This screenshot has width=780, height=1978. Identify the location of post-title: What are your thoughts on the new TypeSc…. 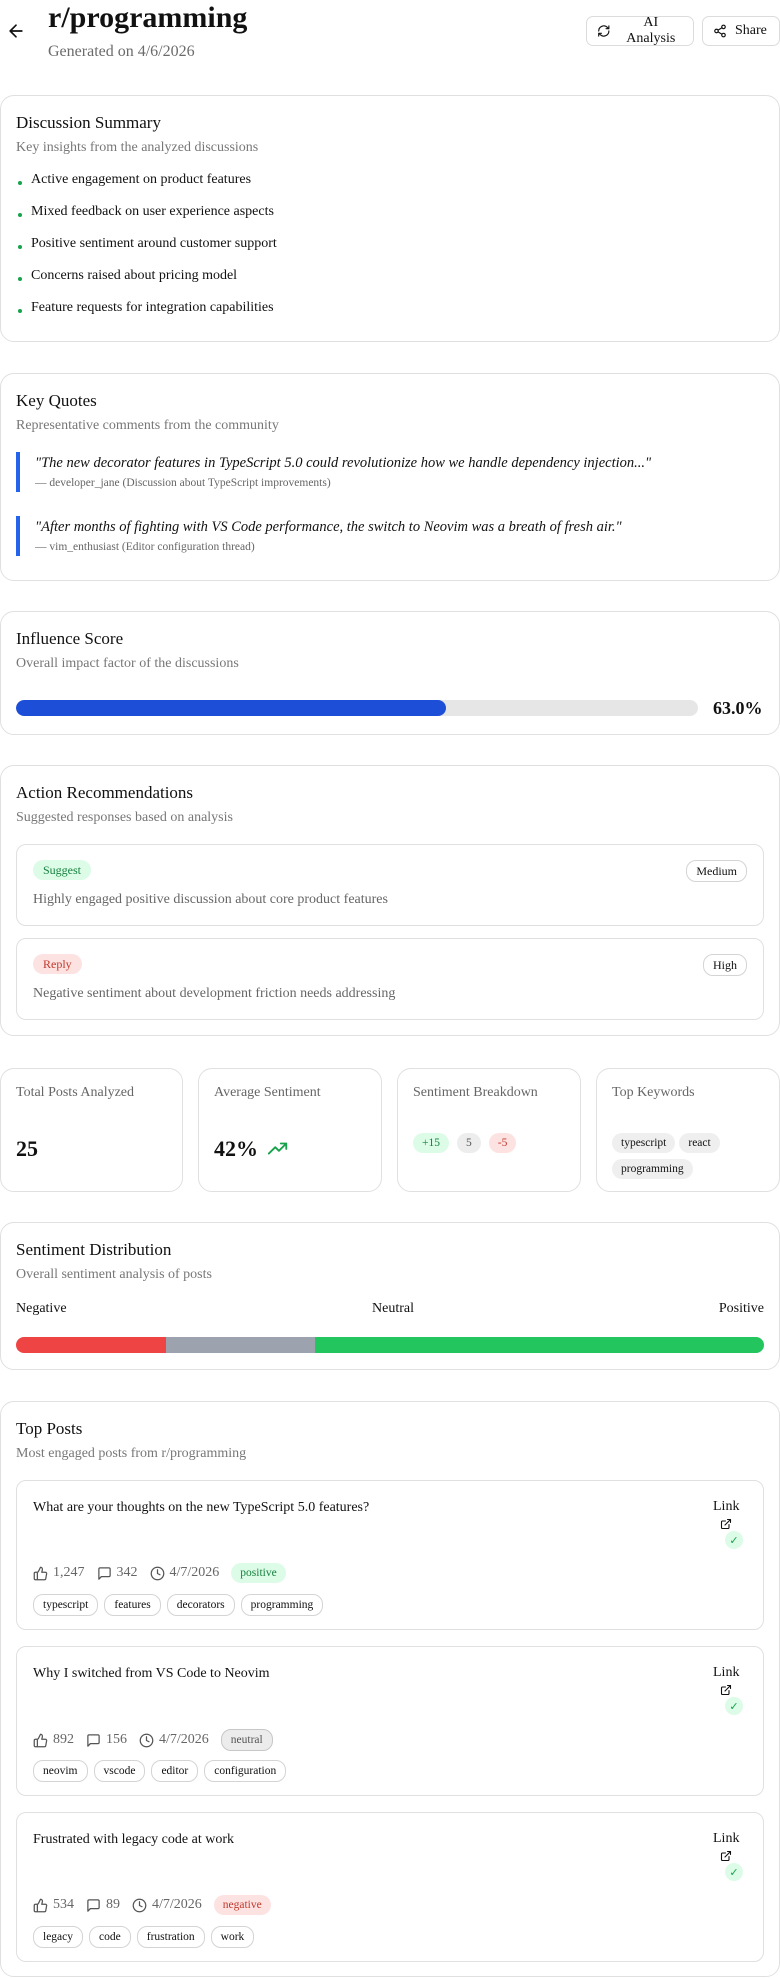
(201, 1507).